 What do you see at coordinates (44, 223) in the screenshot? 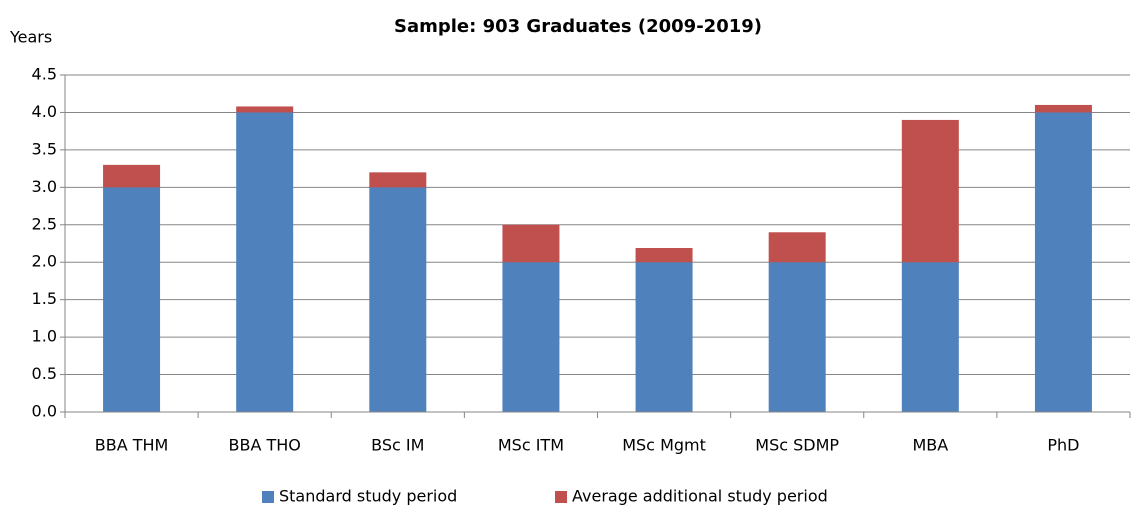
I see `y-tick-label: 2.5` at bounding box center [44, 223].